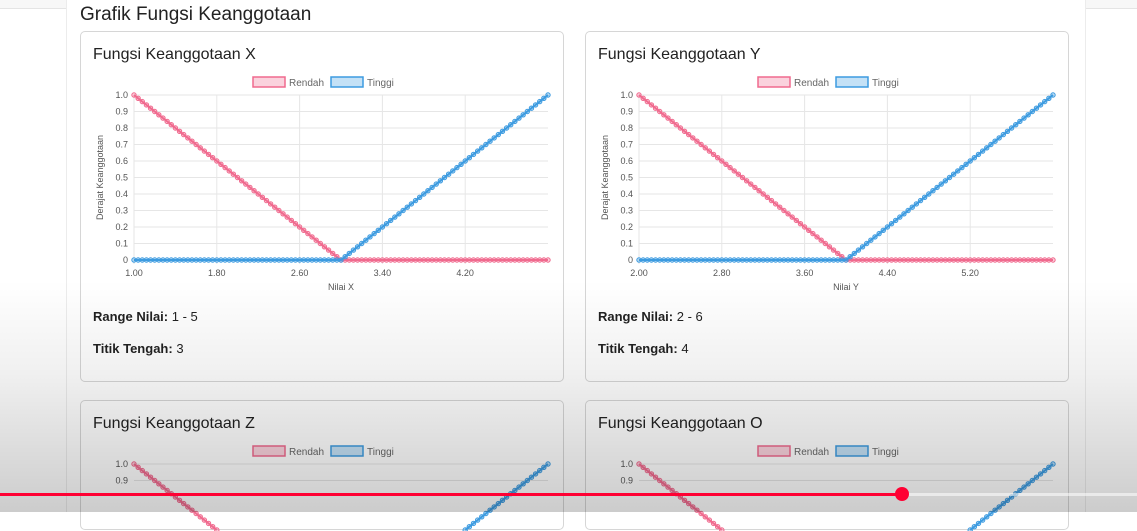 The width and height of the screenshot is (1137, 531). I want to click on midpoint-value: 4, so click(685, 348).